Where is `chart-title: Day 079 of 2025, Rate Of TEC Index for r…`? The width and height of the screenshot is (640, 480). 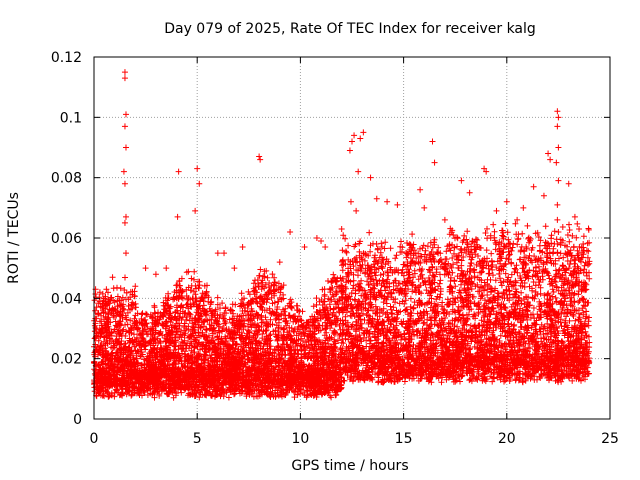
chart-title: Day 079 of 2025, Rate Of TEC Index for r… is located at coordinates (350, 29).